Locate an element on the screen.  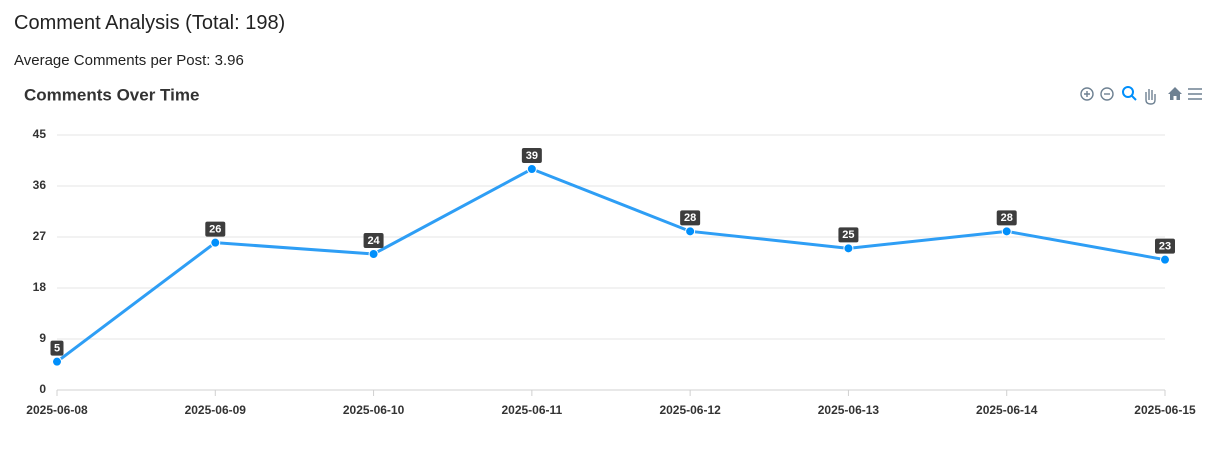
zoom-select-button is located at coordinates (1129, 93).